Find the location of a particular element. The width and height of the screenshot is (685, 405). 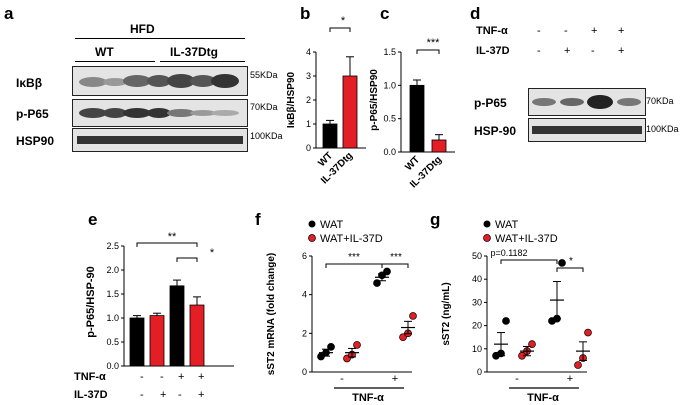

panel-e-chart: p-P65/HSP-90 0.0 0.5 1.0 1.5 2.0 2.5 ** * is located at coordinates (159, 301).